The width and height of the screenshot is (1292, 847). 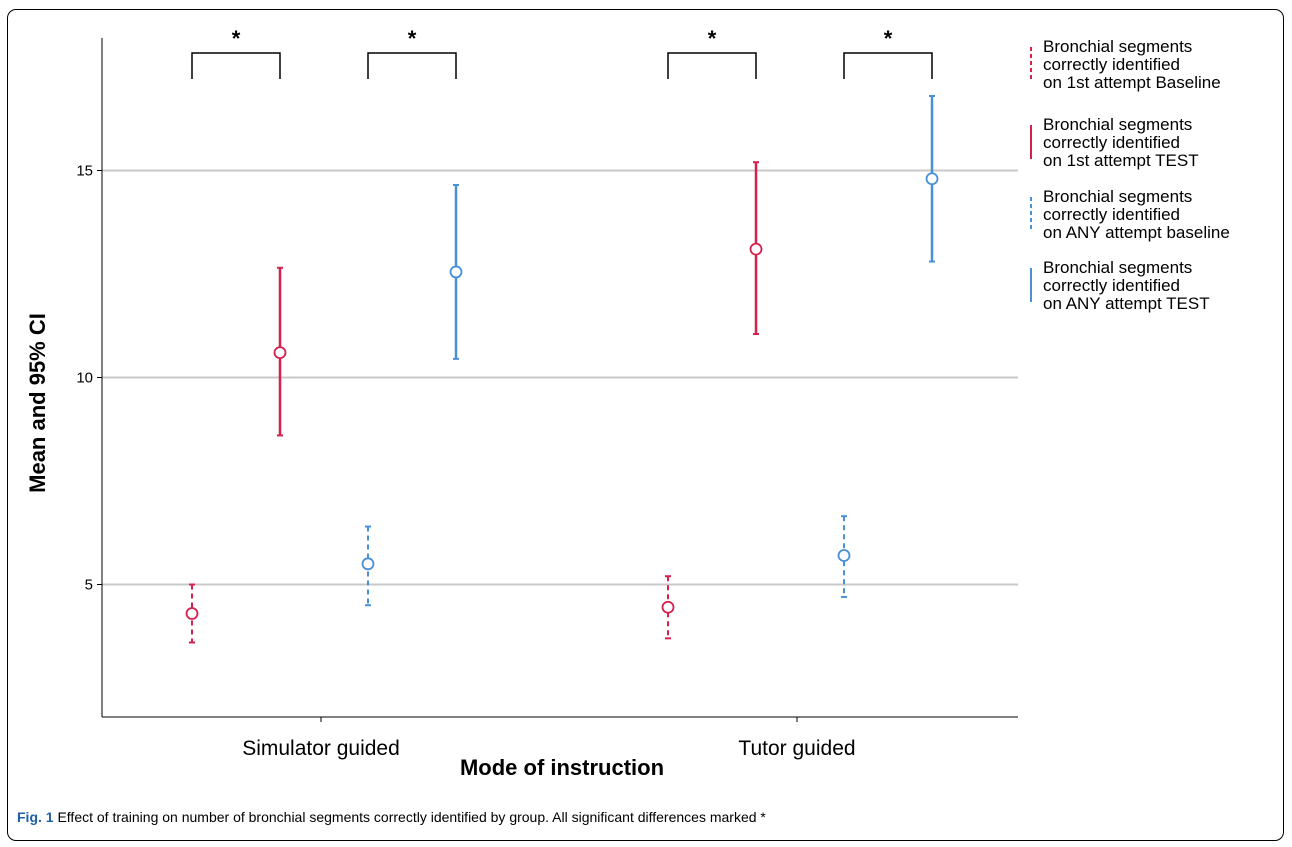 I want to click on legend-label-line: on ANY attempt TEST, so click(x=1126, y=303).